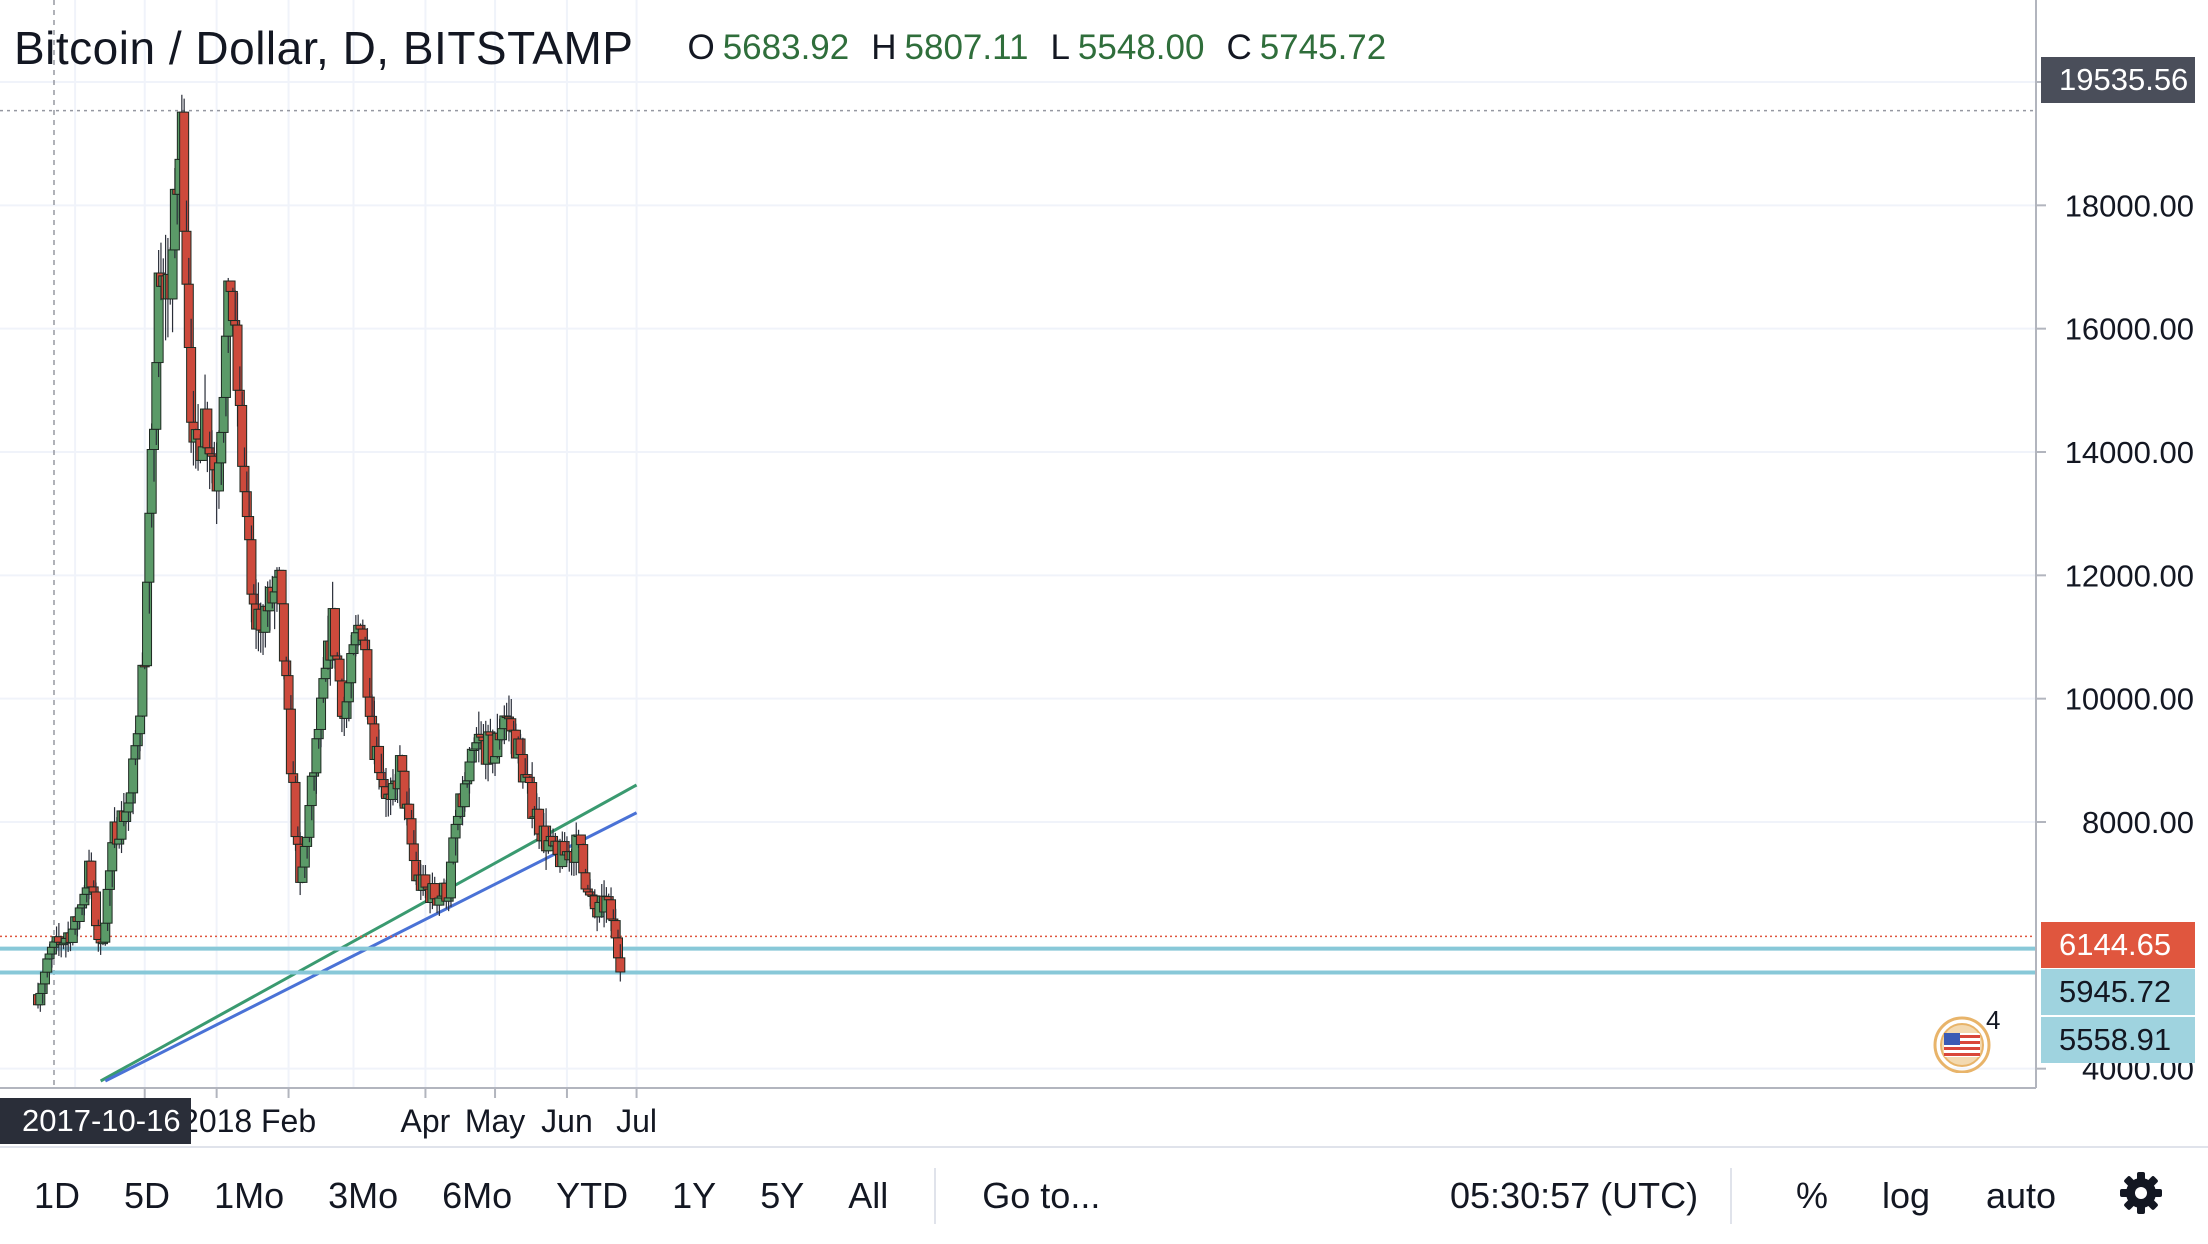 This screenshot has height=1244, width=2208. I want to click on current-price-tag: 6144.65, so click(2118, 945).